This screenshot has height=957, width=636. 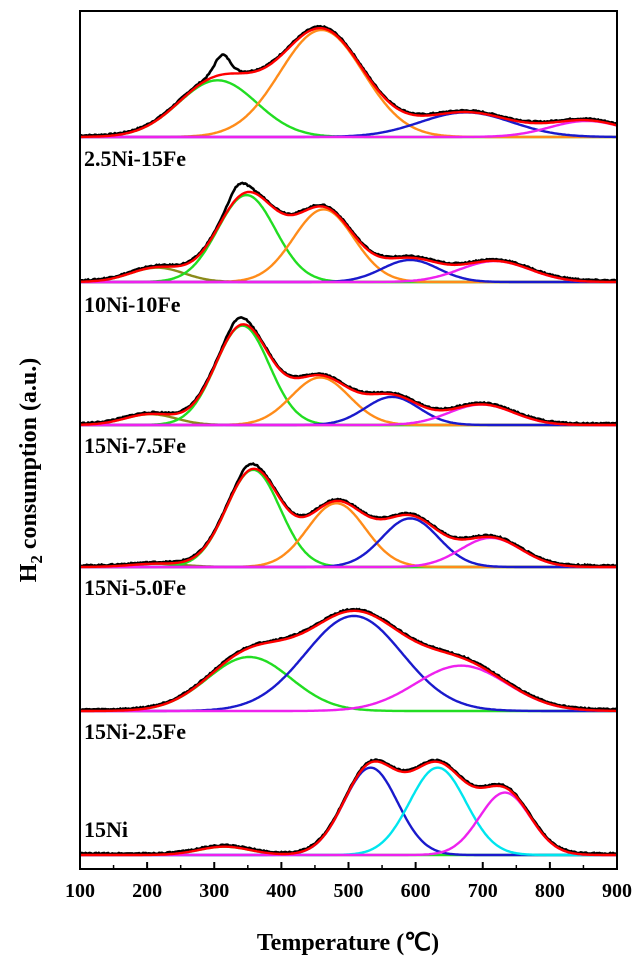 I want to click on panel-15ni: 15Ni, so click(x=348, y=807).